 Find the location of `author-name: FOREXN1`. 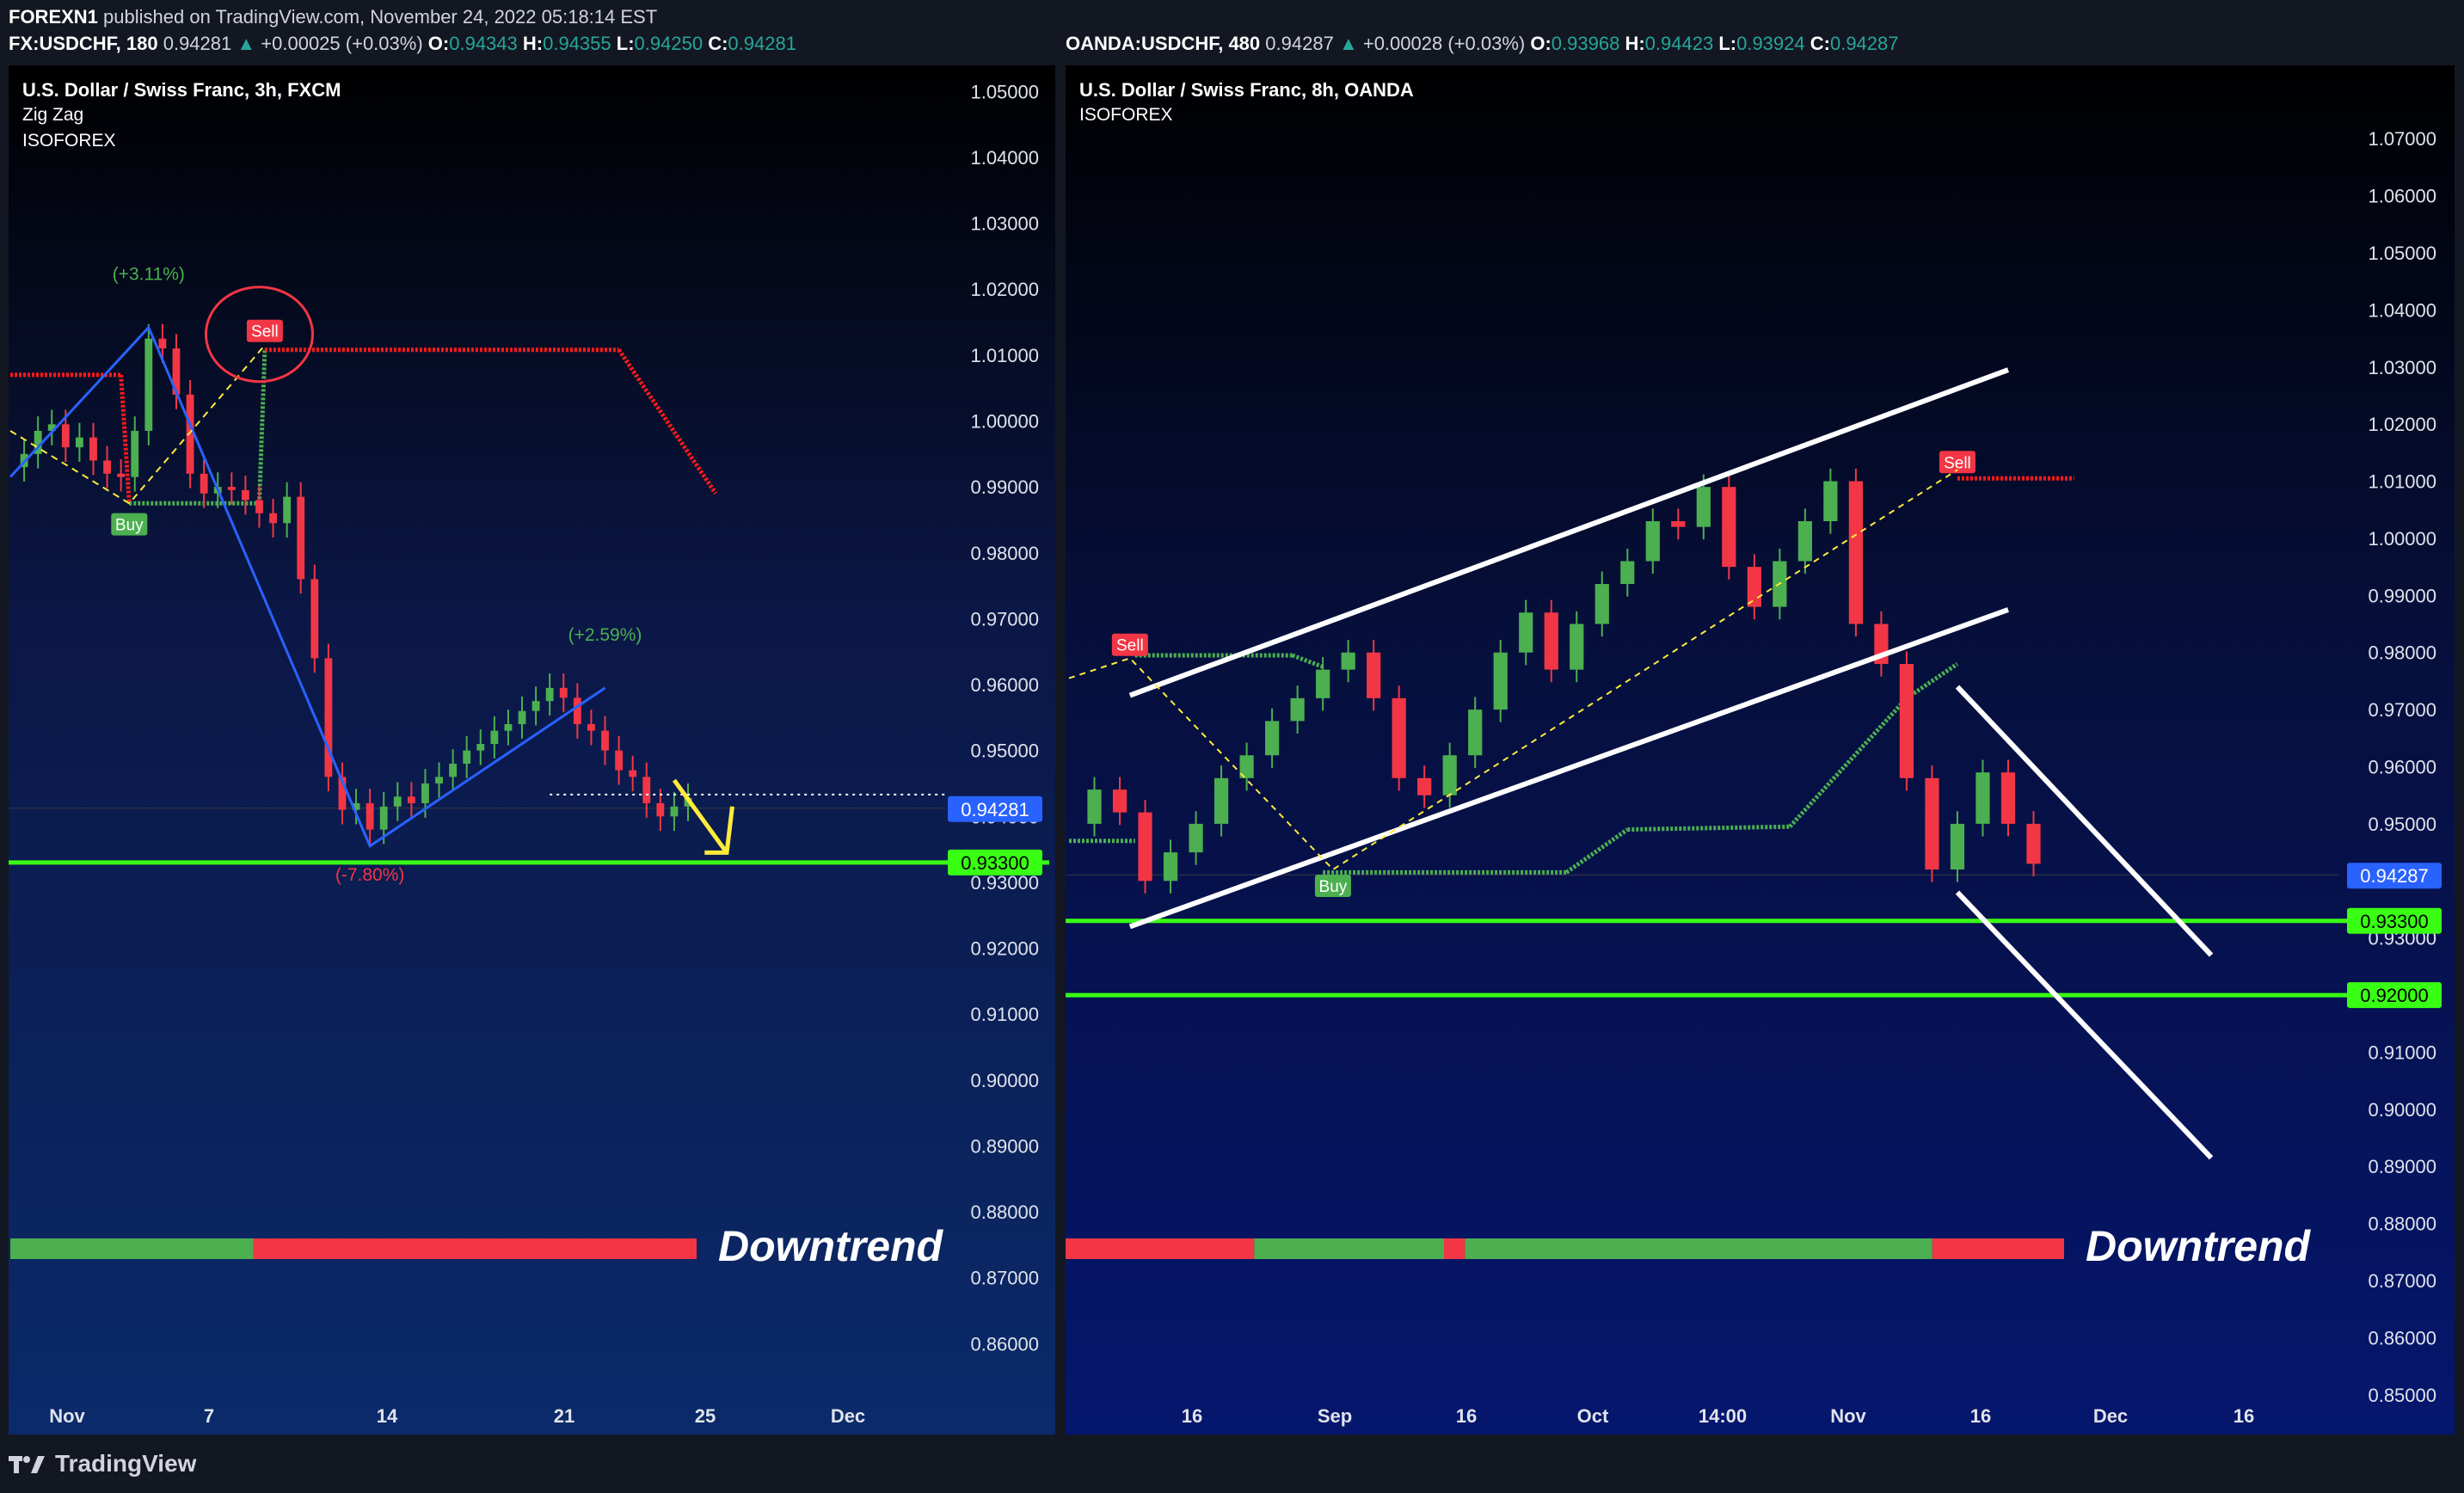

author-name: FOREXN1 is located at coordinates (54, 17).